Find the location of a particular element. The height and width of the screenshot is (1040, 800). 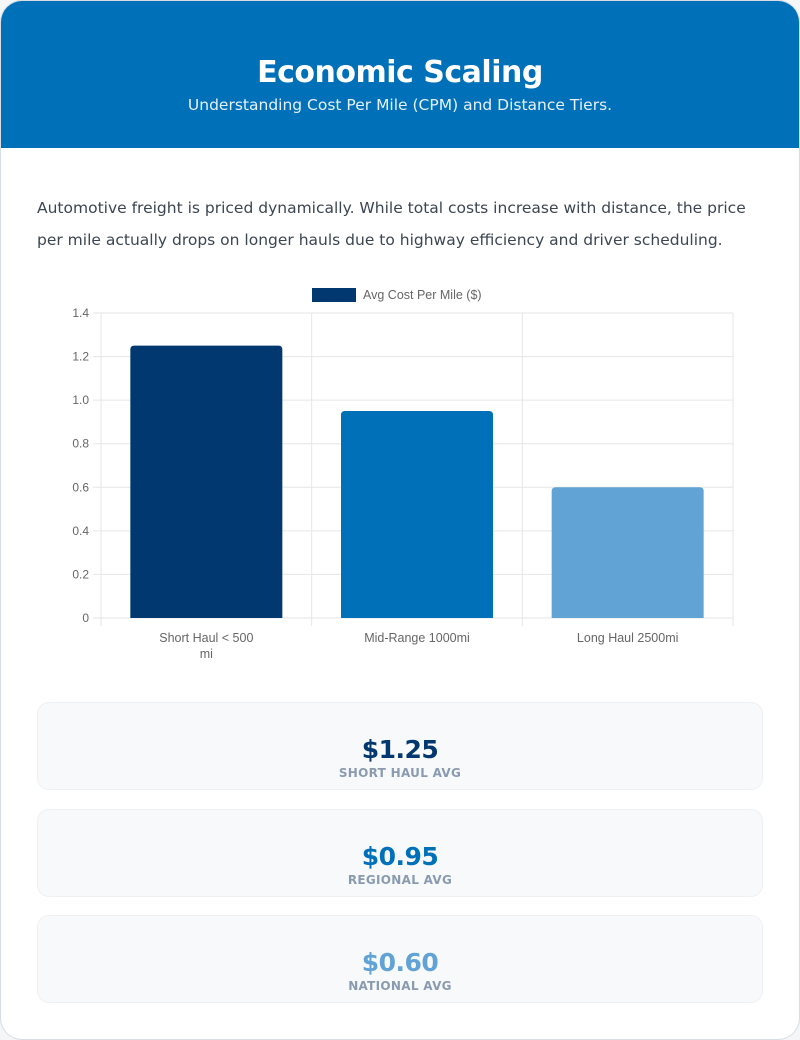

y-tick-label: 0.4 is located at coordinates (80, 531).